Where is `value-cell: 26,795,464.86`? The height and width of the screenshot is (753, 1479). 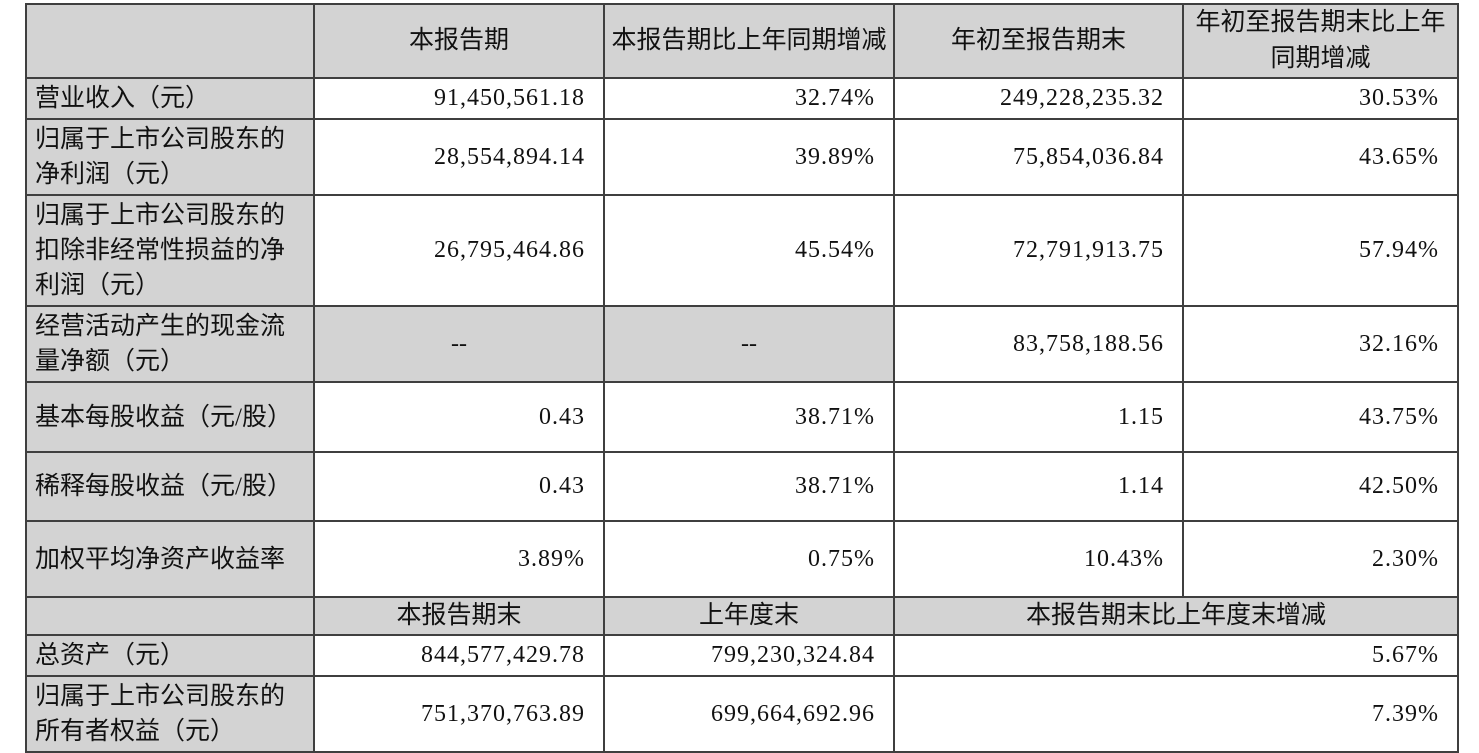
value-cell: 26,795,464.86 is located at coordinates (459, 250).